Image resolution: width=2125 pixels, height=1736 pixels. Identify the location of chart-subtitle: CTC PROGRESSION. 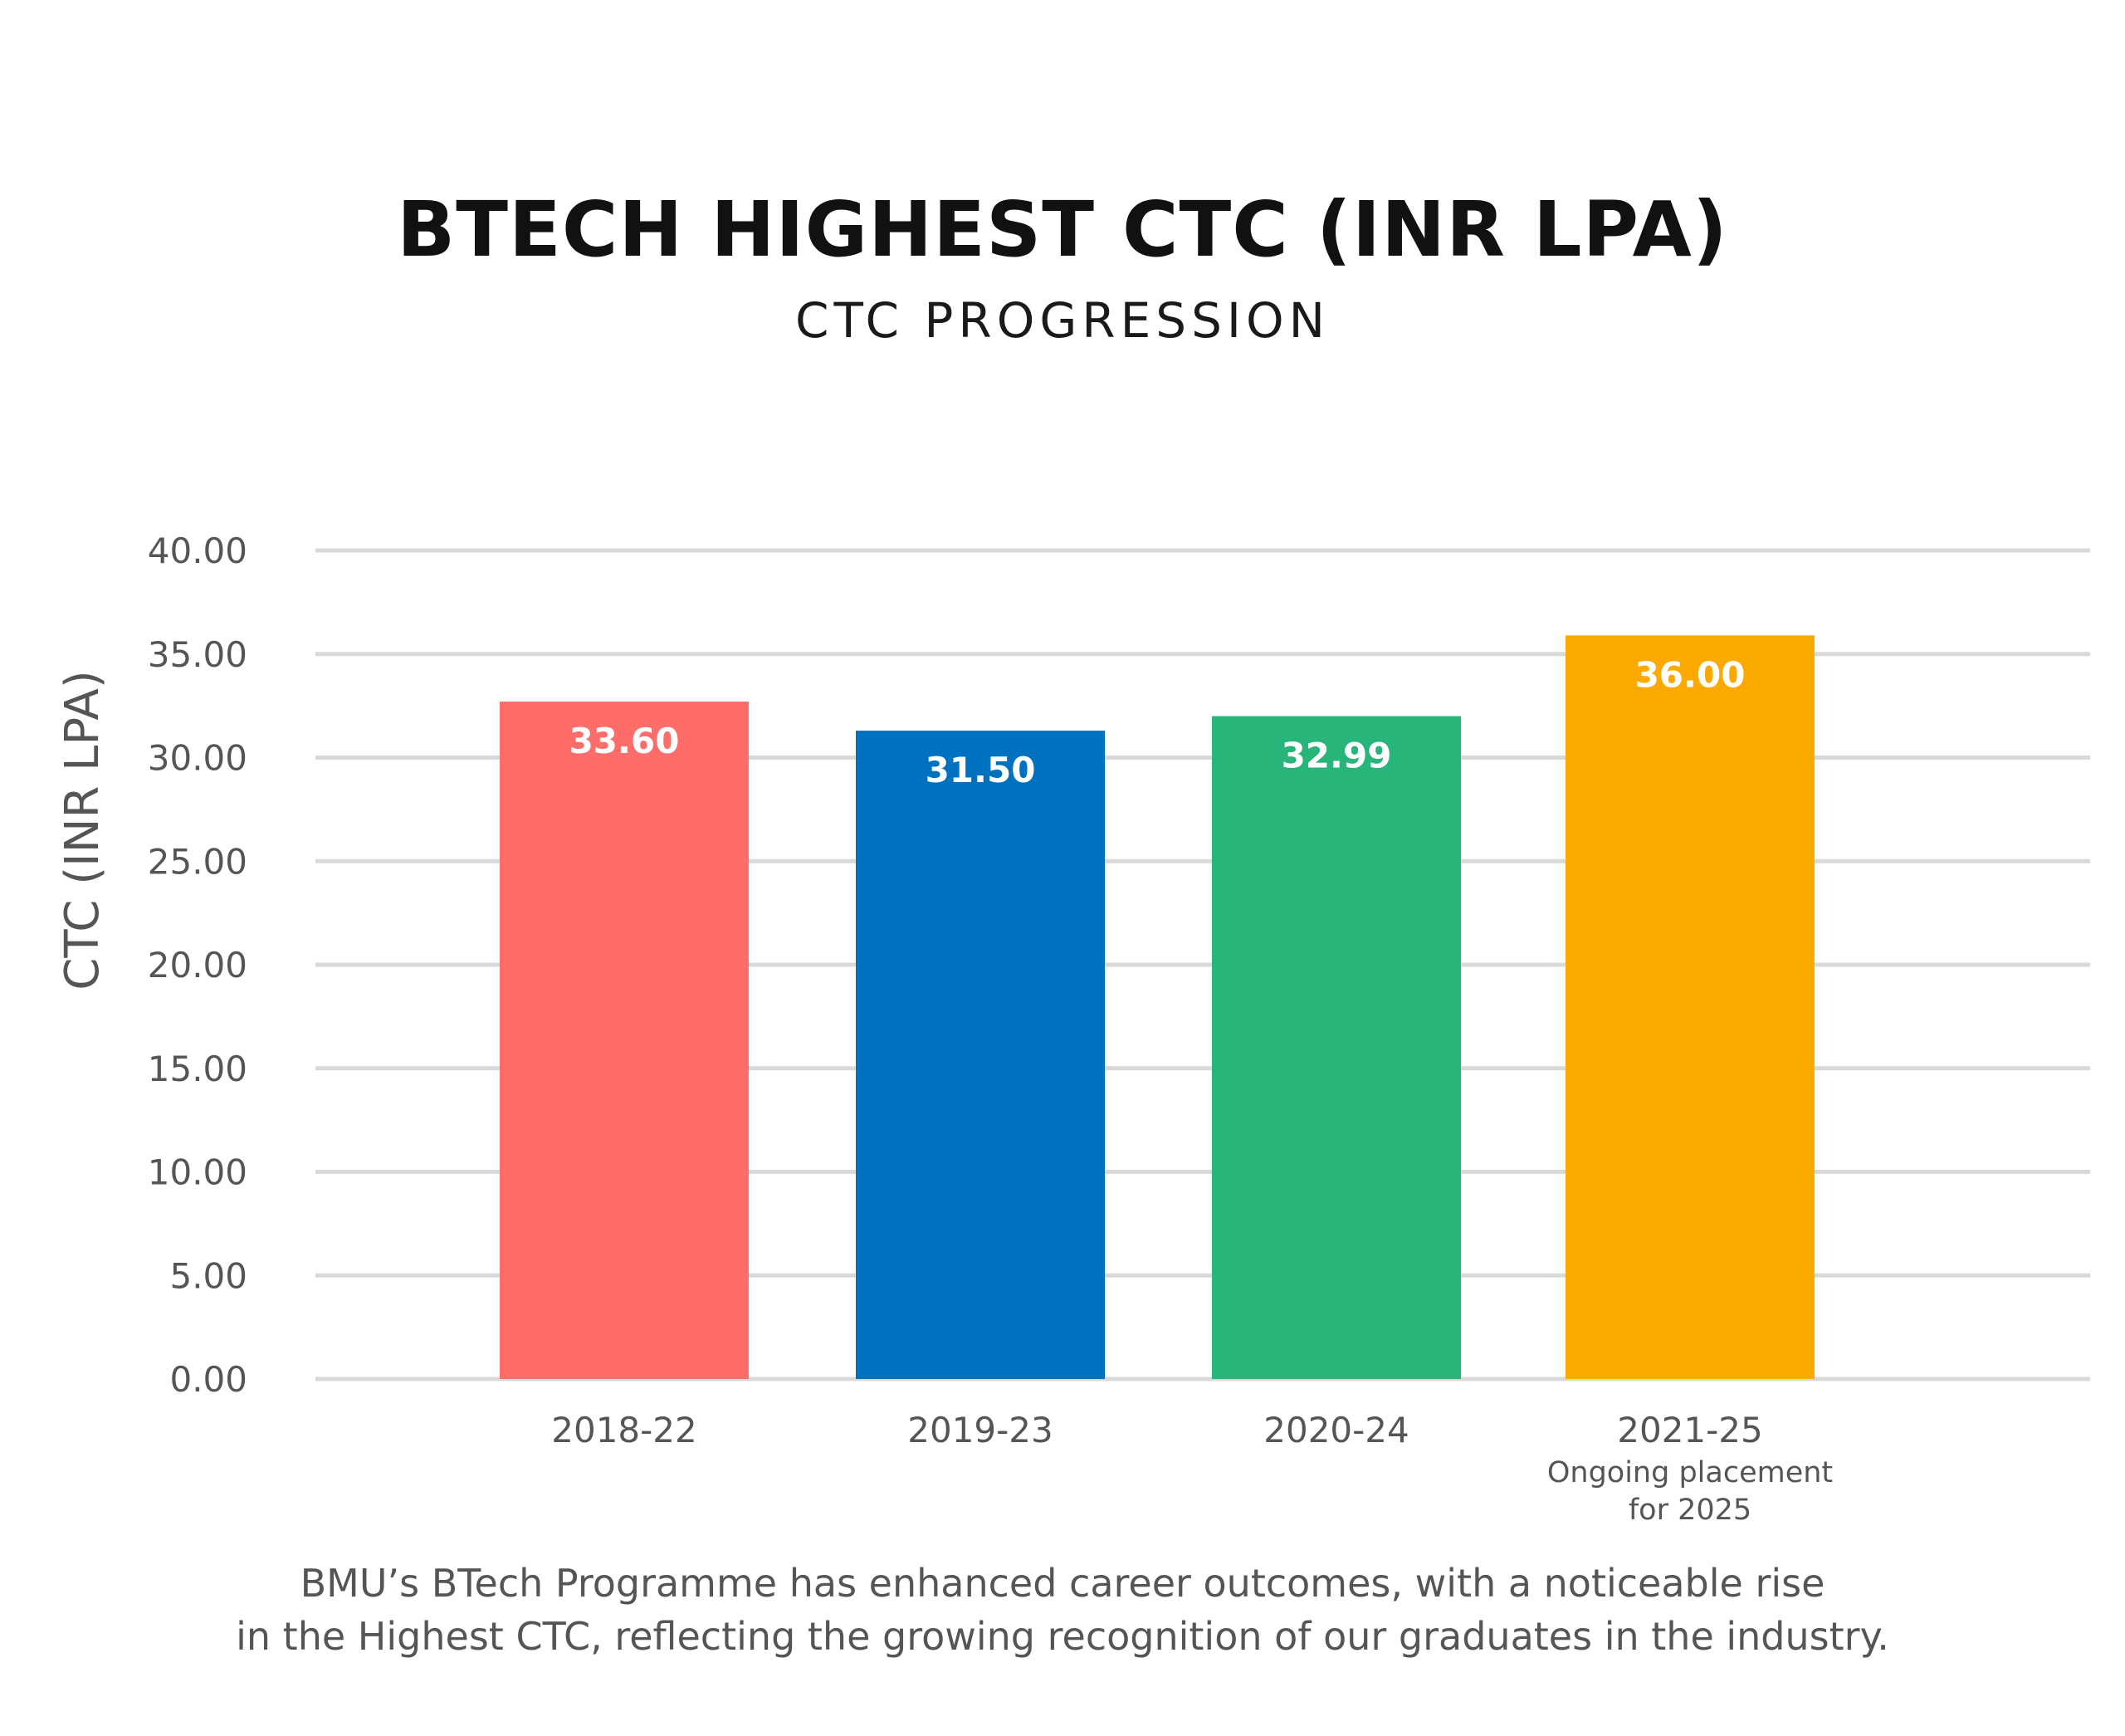
(1062, 320).